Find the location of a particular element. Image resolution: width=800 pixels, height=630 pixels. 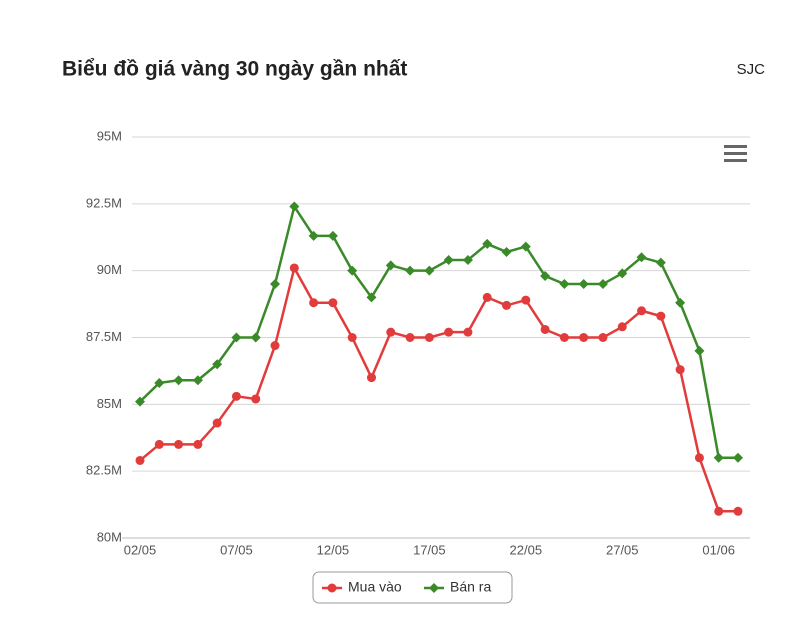

x-tick-label: 12/05 is located at coordinates (333, 549).